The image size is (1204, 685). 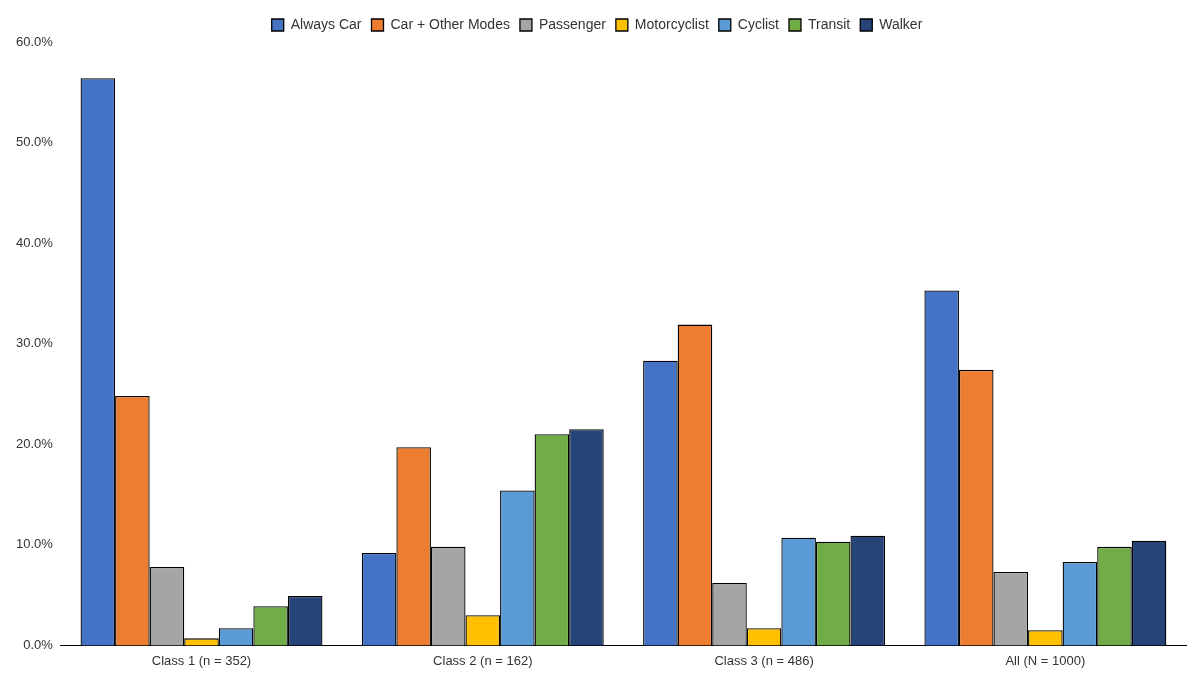 What do you see at coordinates (326, 23) in the screenshot?
I see `legend-label: Always Car` at bounding box center [326, 23].